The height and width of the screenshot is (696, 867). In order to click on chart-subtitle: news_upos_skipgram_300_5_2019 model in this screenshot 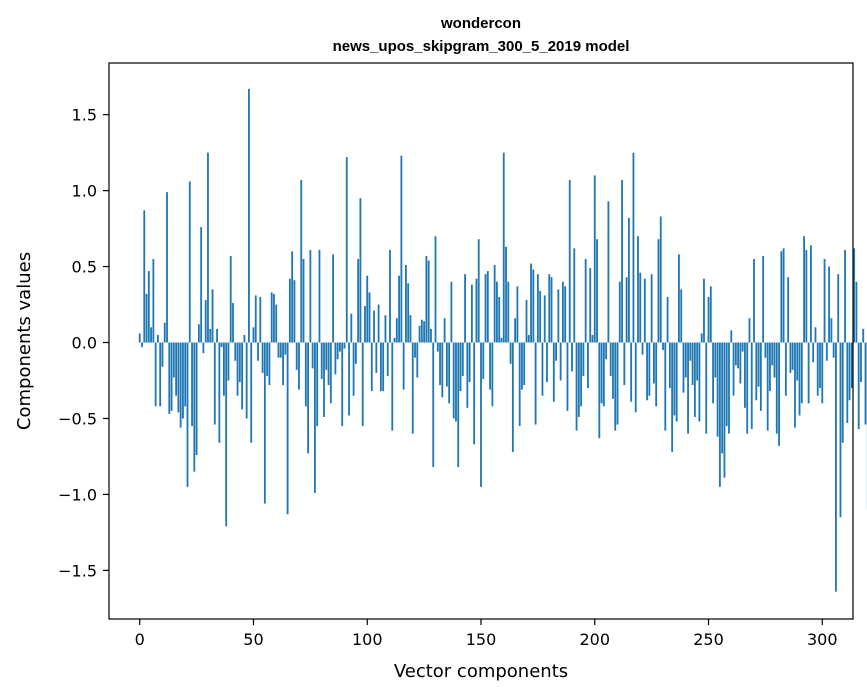, I will do `click(481, 46)`.